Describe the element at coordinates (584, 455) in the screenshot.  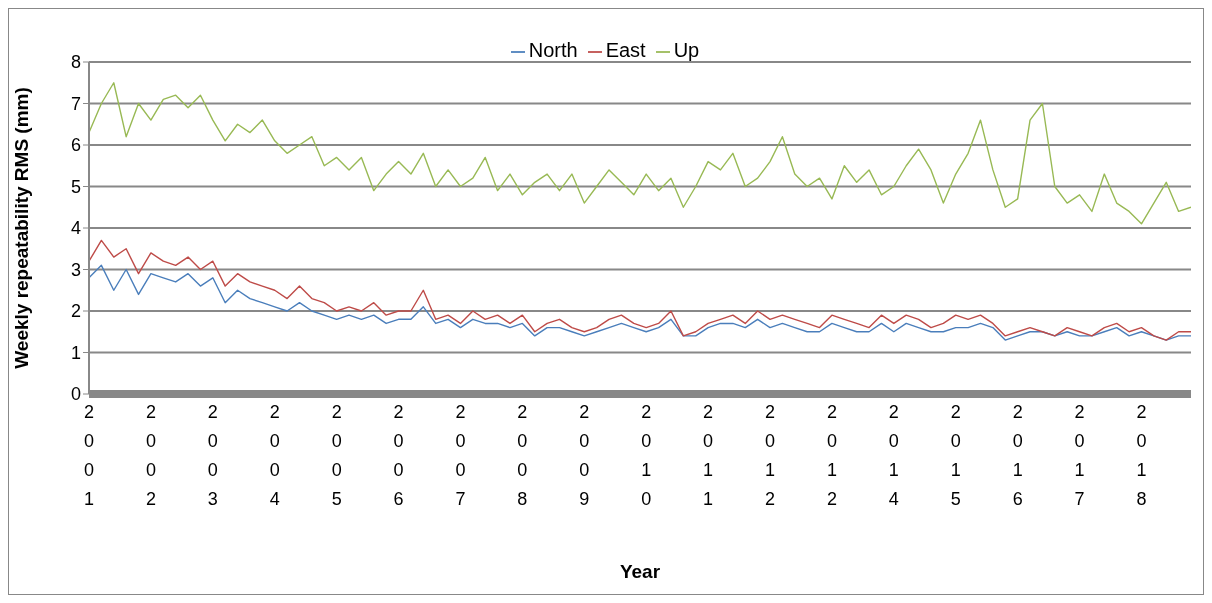
I see `x-tick-label: 2009` at that location.